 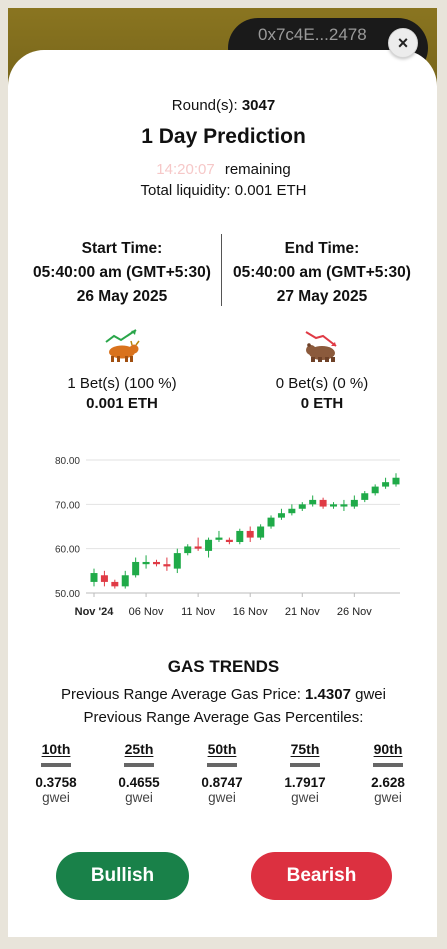 What do you see at coordinates (388, 782) in the screenshot?
I see `percentile-value: 2.628` at bounding box center [388, 782].